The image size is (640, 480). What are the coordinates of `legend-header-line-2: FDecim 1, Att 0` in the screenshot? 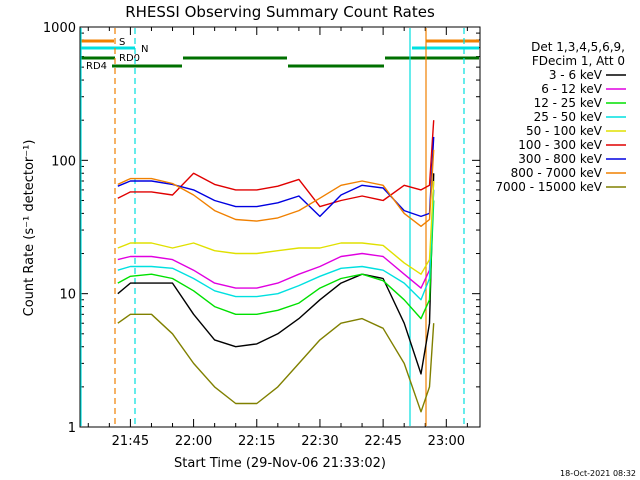 It's located at (578, 61).